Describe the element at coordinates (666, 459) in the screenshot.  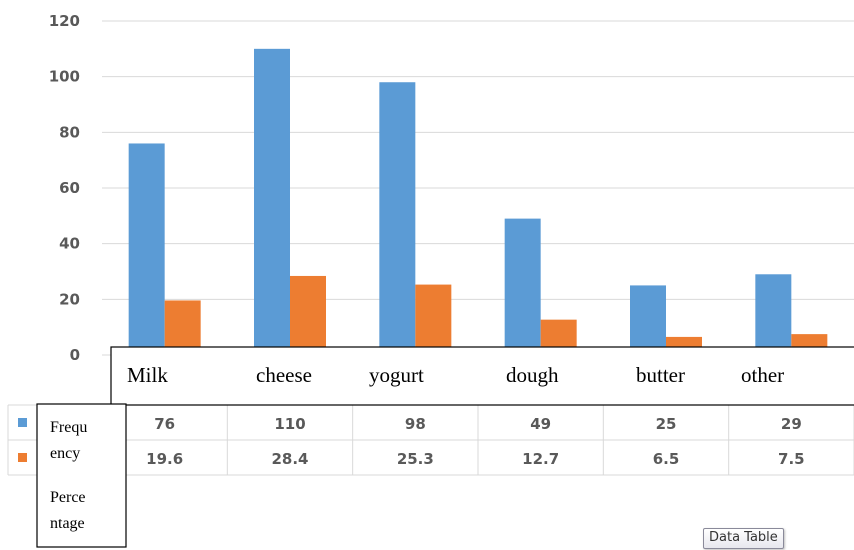
I see `table-cell: 6.5` at that location.